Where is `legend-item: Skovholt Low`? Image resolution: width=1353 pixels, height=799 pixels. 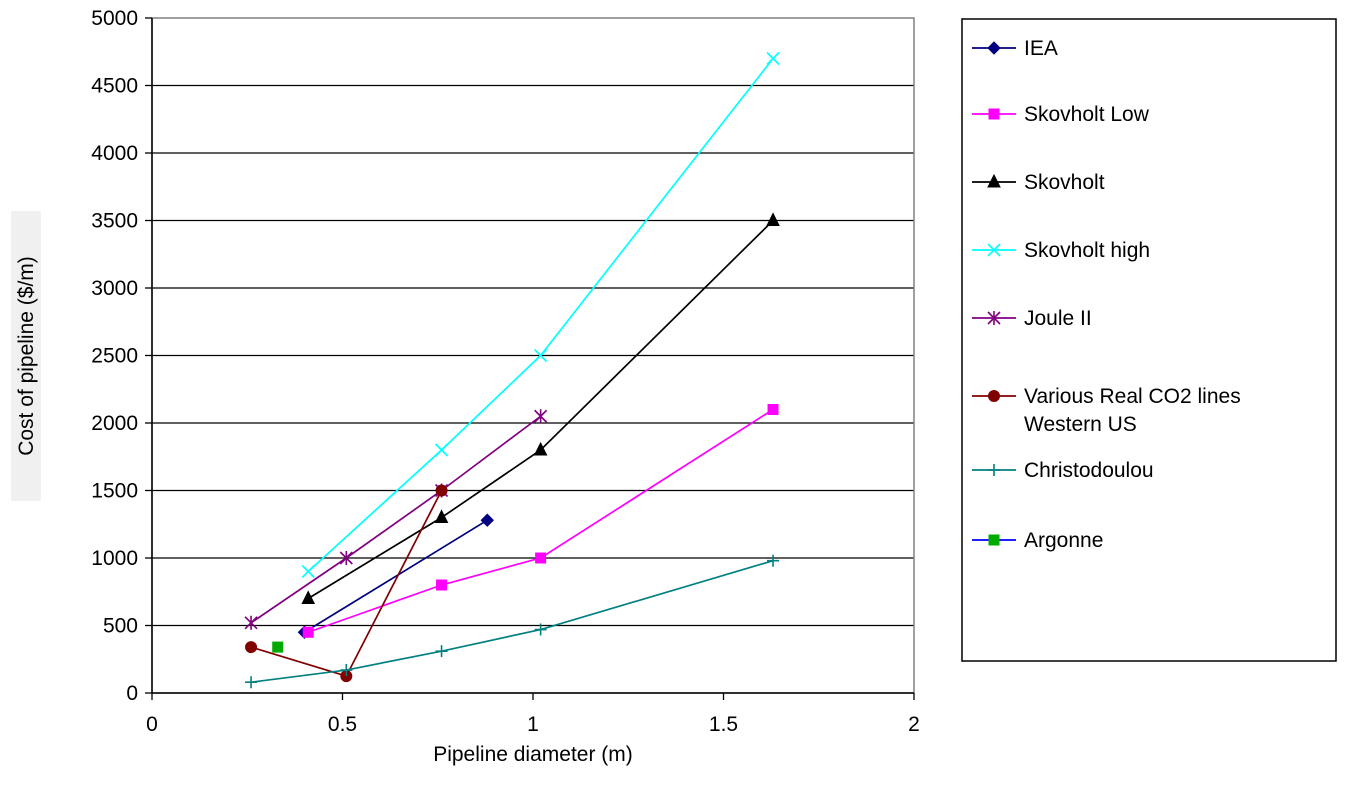 legend-item: Skovholt Low is located at coordinates (1061, 114).